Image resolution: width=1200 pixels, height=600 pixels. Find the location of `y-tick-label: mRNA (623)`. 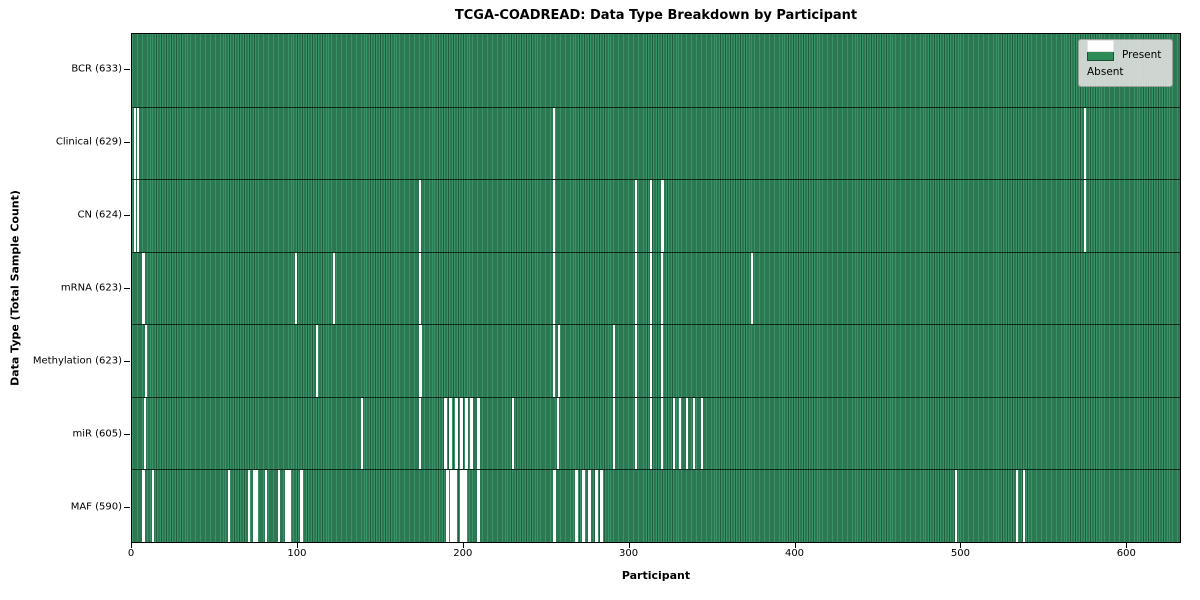

y-tick-label: mRNA (623) is located at coordinates (91, 288).